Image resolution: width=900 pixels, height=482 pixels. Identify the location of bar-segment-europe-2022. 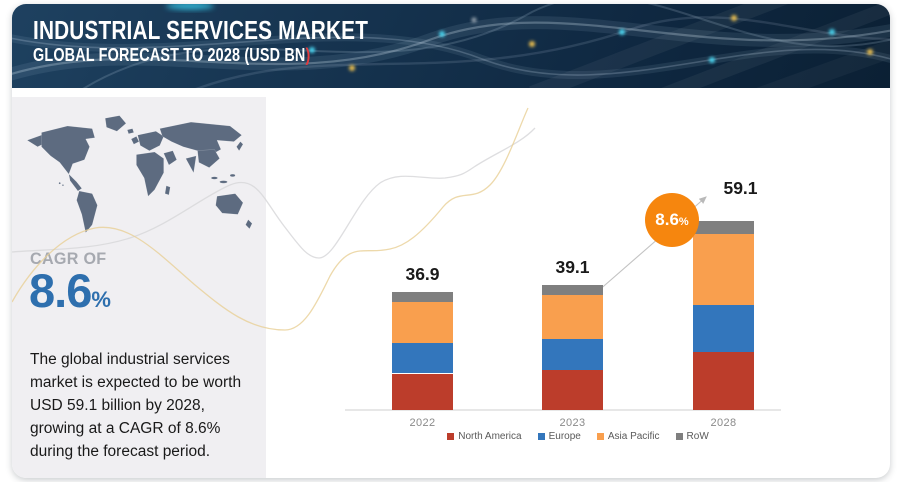
(422, 358).